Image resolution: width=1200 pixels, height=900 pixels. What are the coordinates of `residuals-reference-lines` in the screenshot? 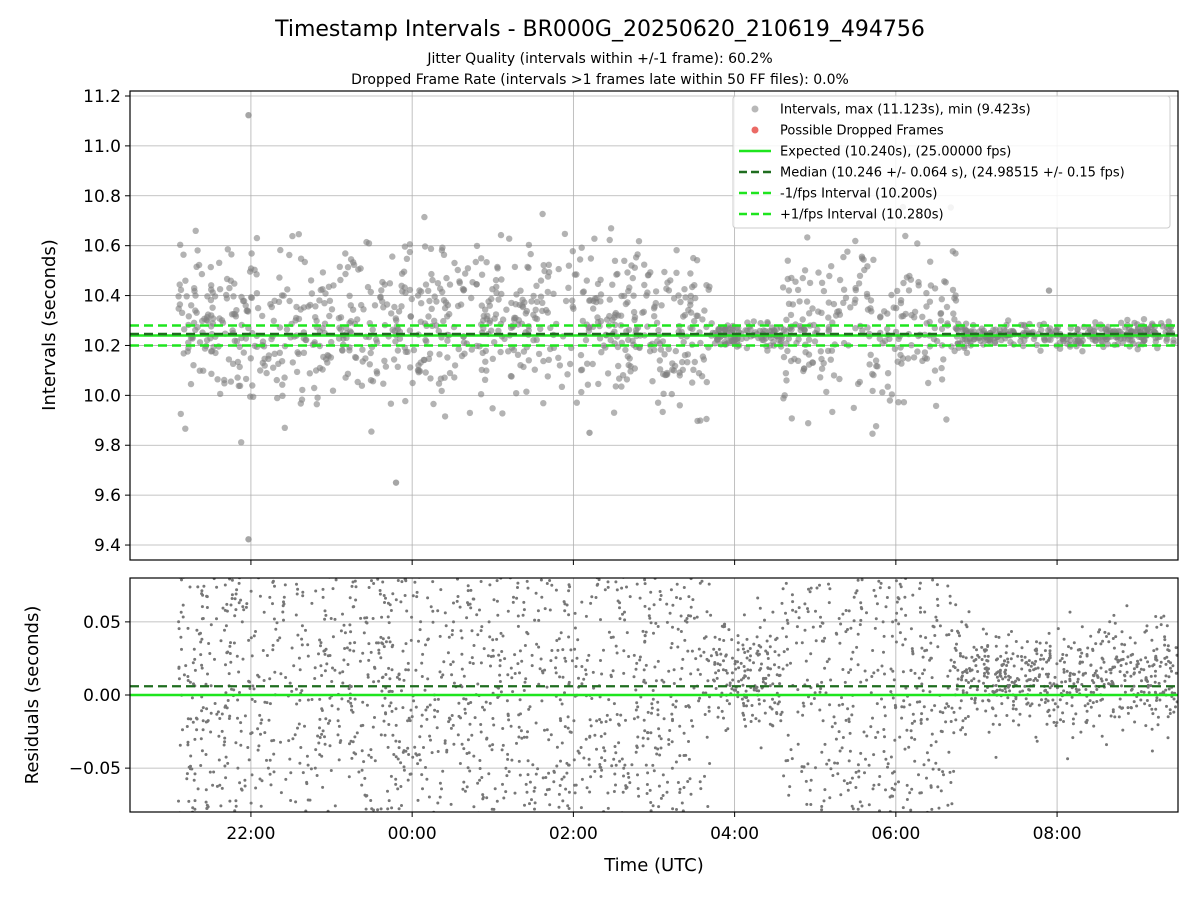 It's located at (654, 691).